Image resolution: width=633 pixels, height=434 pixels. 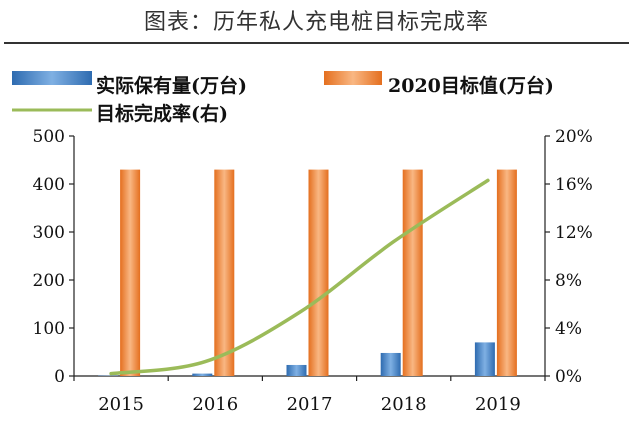 I want to click on legend-label-rate: 目标完成率(右), so click(x=162, y=113).